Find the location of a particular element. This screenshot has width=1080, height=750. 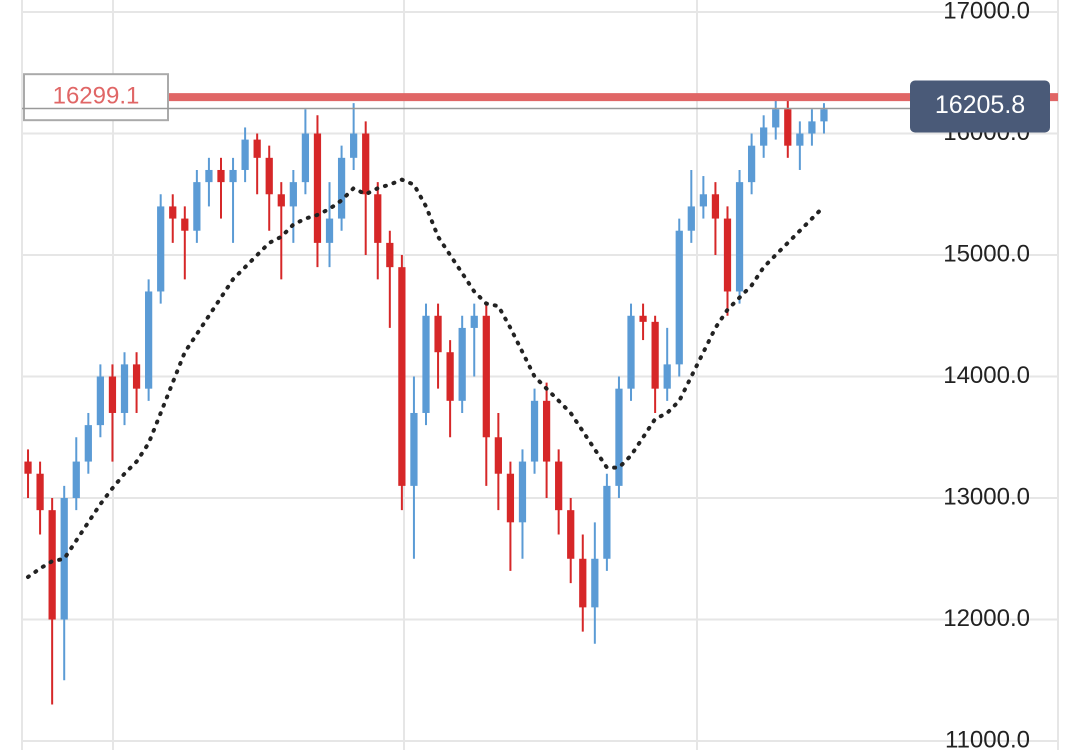

last-price-box is located at coordinates (980, 106).